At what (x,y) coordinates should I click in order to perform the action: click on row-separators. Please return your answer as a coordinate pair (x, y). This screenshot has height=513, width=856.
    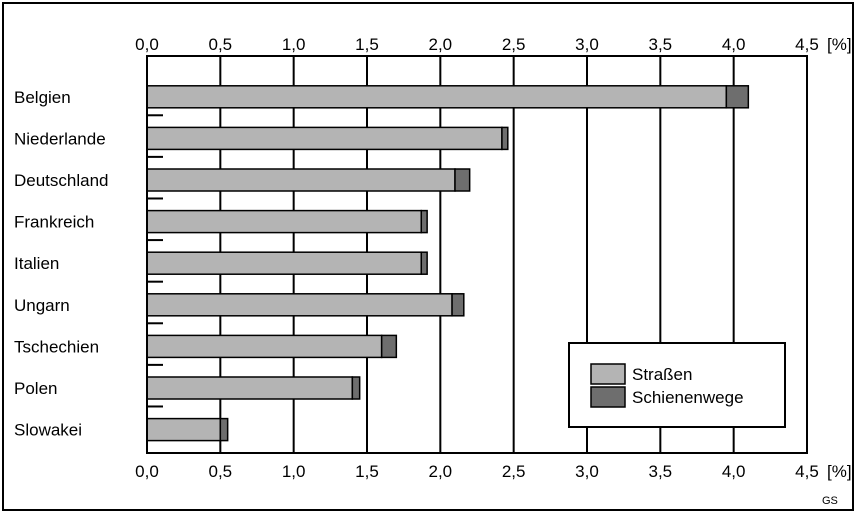
    Looking at the image, I should click on (155, 261).